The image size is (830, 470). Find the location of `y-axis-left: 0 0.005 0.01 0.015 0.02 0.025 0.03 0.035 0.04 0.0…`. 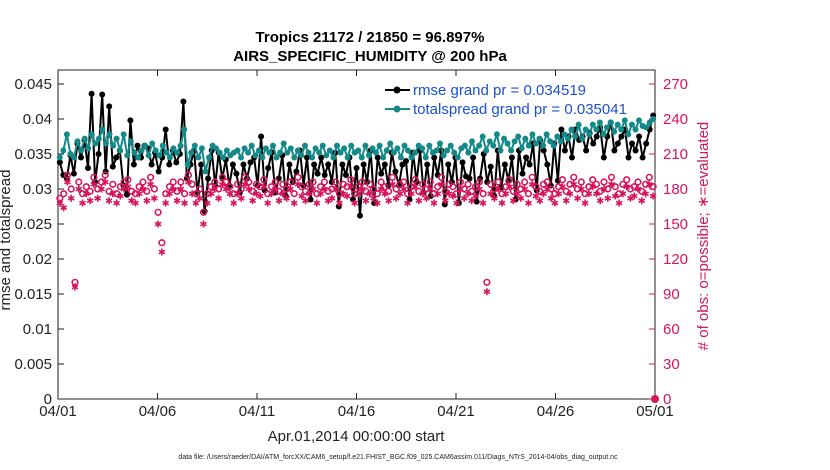

y-axis-left: 0 0.005 0.01 0.015 0.02 0.025 0.03 0.035 0.04 0.0… is located at coordinates (39, 242).